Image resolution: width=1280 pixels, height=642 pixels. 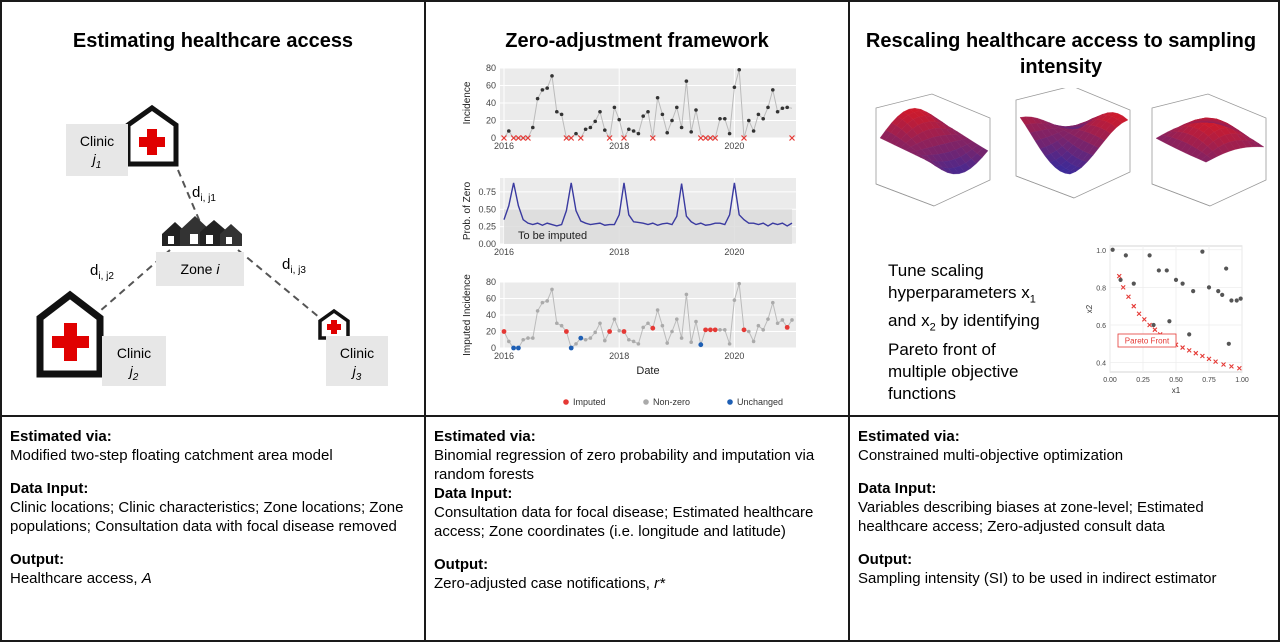 I want to click on tune-line-3-a: and x, so click(x=909, y=321).